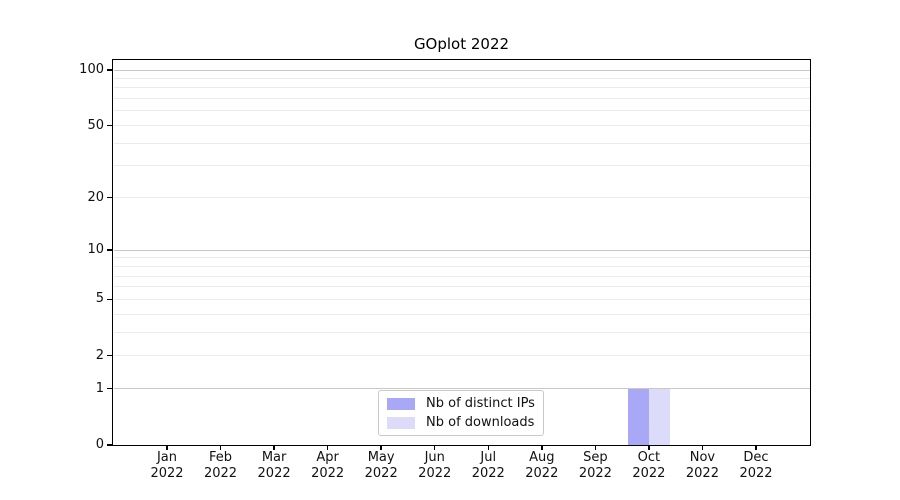 Image resolution: width=900 pixels, height=500 pixels. I want to click on legend-label: Nb of downloads, so click(480, 422).